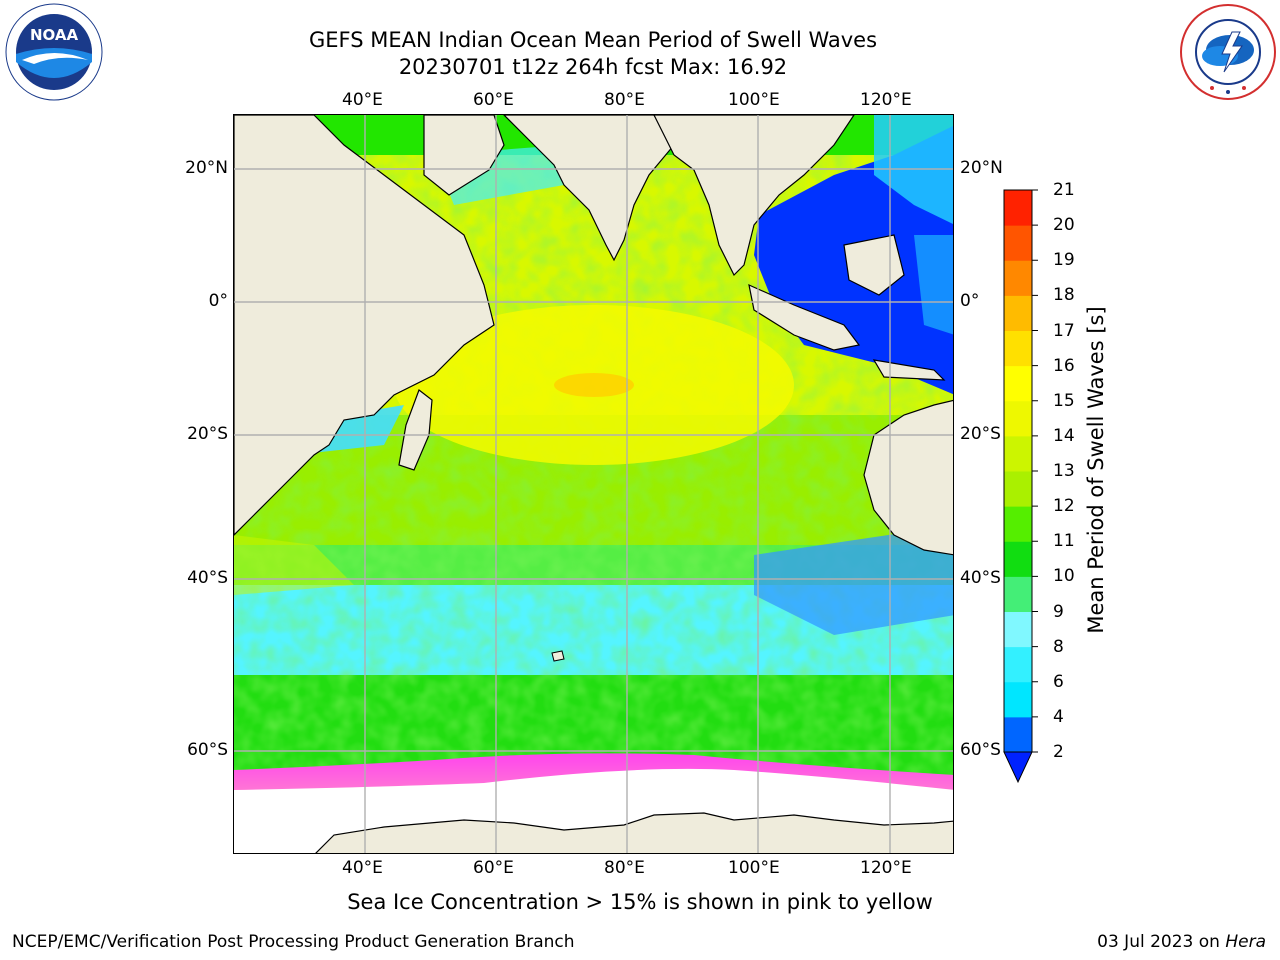 Image resolution: width=1280 pixels, height=960 pixels. What do you see at coordinates (1058, 611) in the screenshot?
I see `colorbar-tick-label: 9` at bounding box center [1058, 611].